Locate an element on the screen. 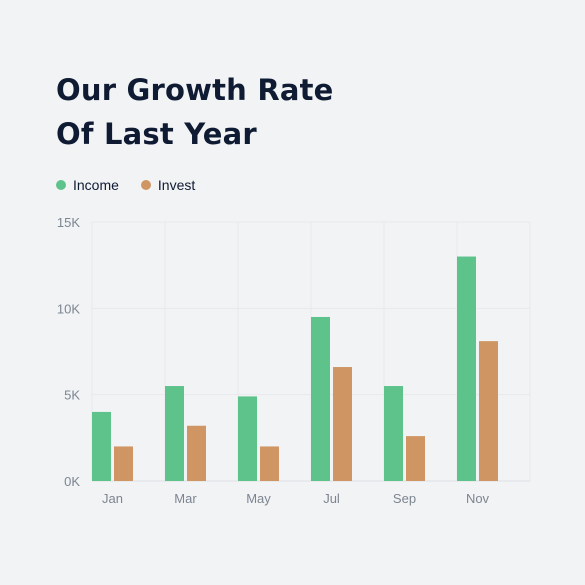  y-tick-label: 0K is located at coordinates (72, 481).